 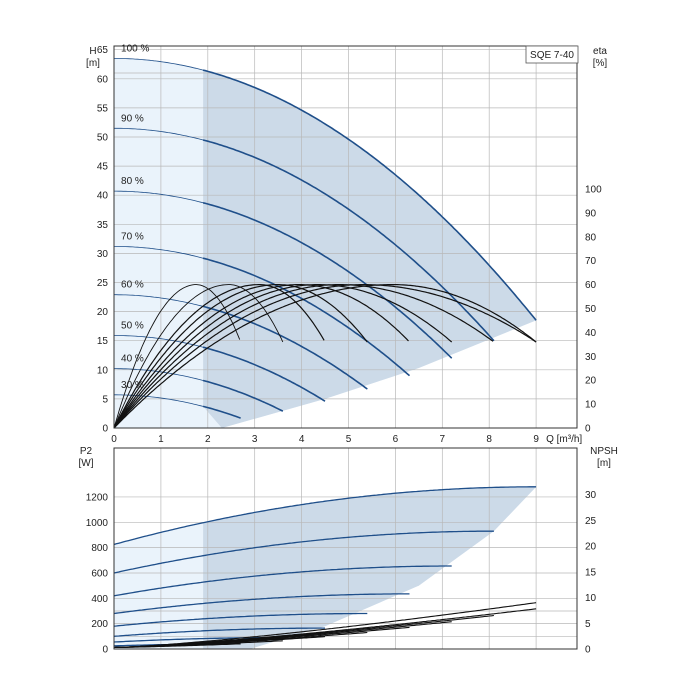 What do you see at coordinates (86, 451) in the screenshot?
I see `p2-axis-title: P2` at bounding box center [86, 451].